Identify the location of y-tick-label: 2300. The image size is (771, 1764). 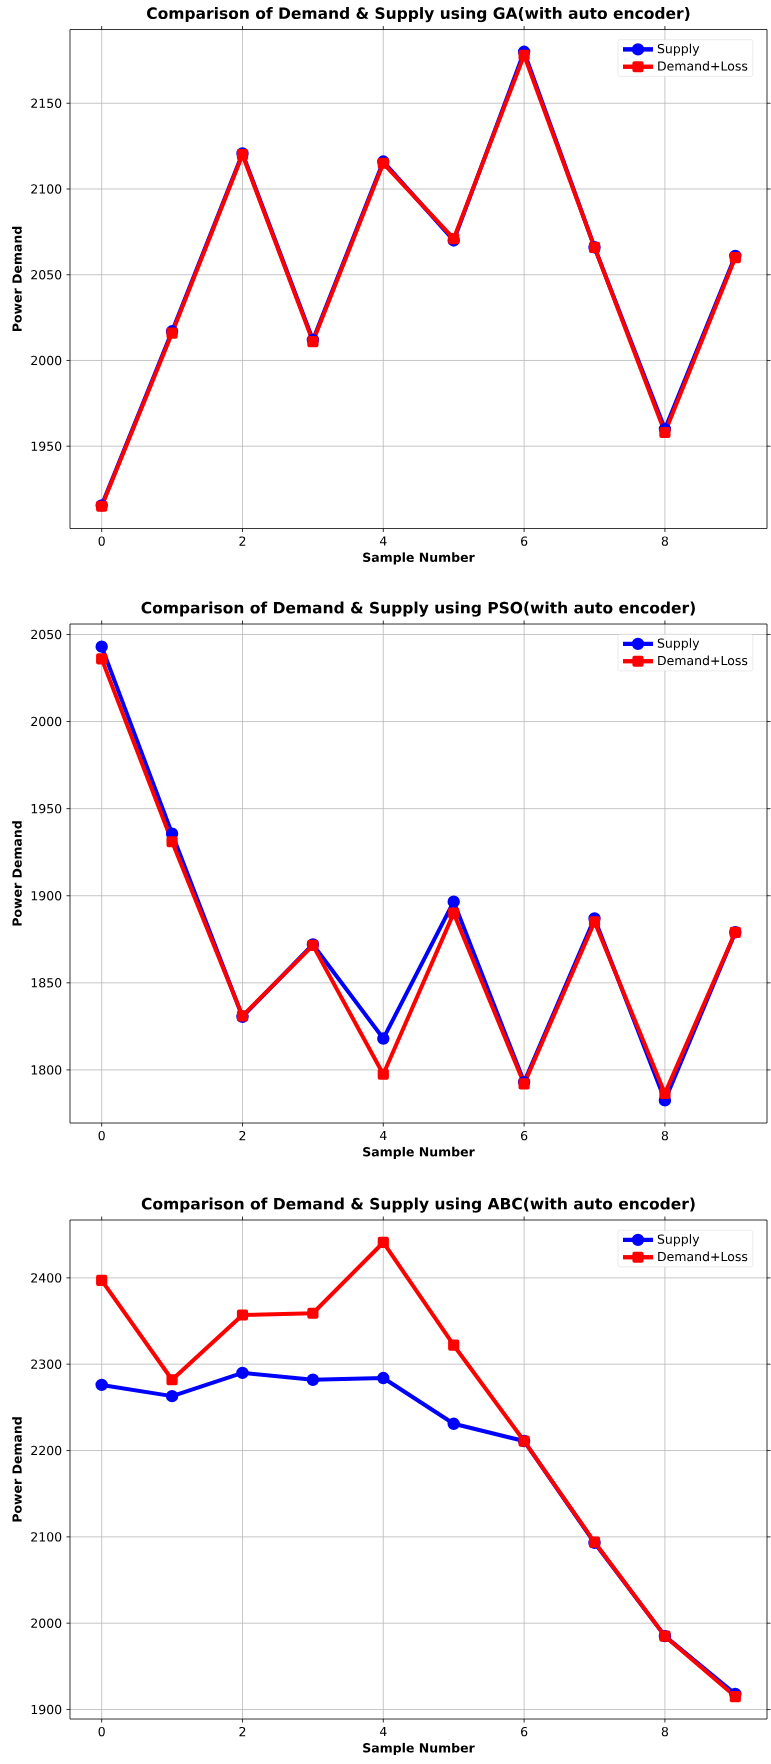
(46, 1364).